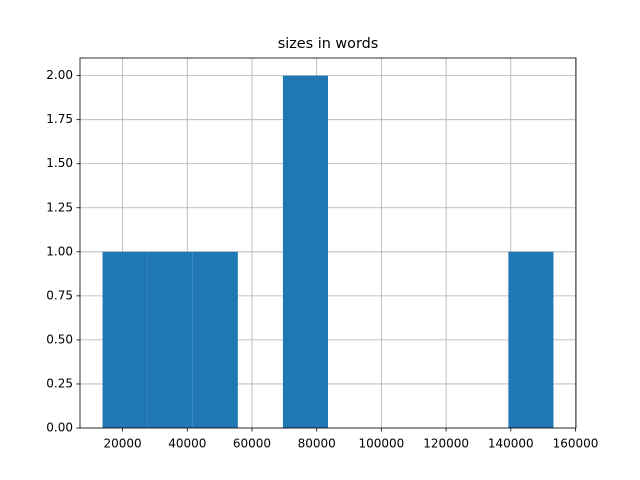  Describe the element at coordinates (317, 444) in the screenshot. I see `x-tick-label: 80000` at that location.